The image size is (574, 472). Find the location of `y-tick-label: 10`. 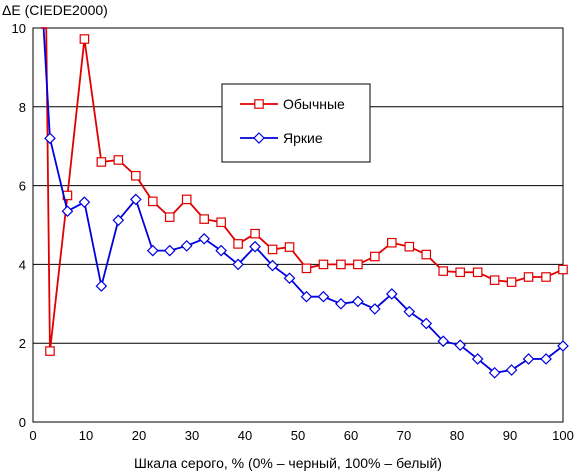

y-tick-label: 10 is located at coordinates (19, 28).